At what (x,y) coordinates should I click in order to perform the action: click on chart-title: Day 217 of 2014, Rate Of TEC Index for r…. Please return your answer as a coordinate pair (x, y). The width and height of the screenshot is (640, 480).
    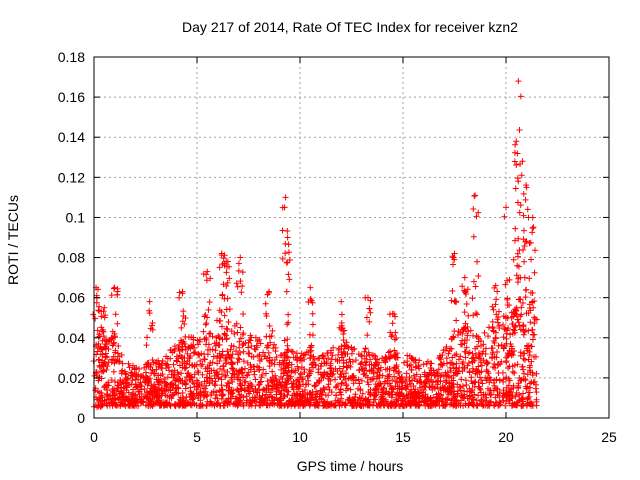
    Looking at the image, I should click on (350, 27).